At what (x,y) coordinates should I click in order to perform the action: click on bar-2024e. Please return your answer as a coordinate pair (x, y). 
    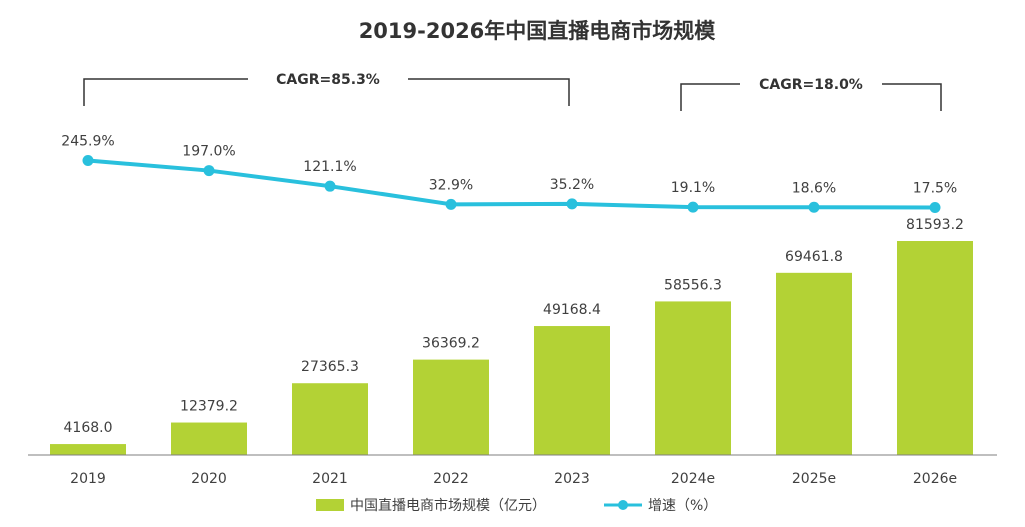
    Looking at the image, I should click on (693, 378).